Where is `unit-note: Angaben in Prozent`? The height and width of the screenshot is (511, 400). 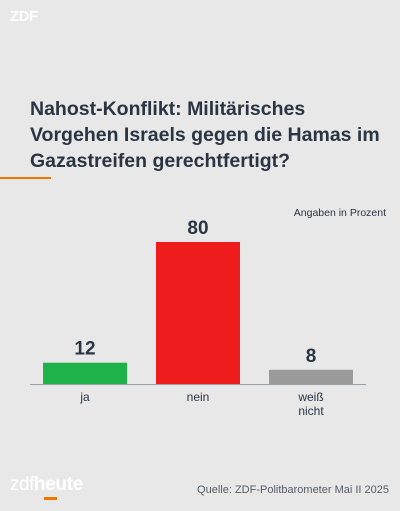
unit-note: Angaben in Prozent is located at coordinates (339, 213).